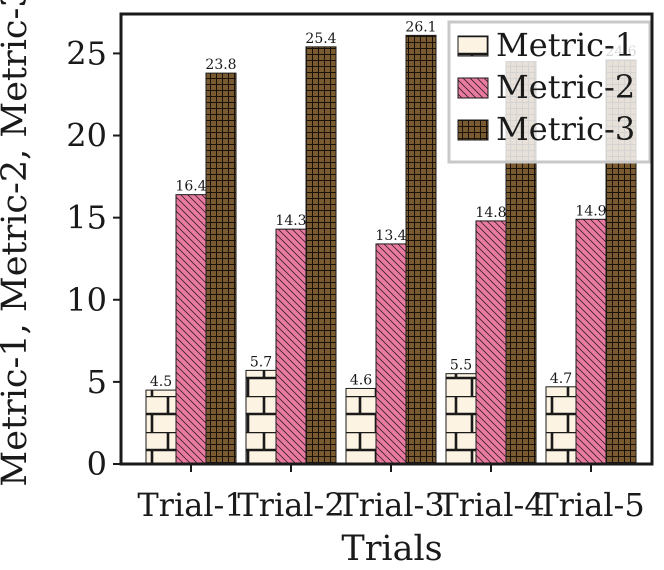  Describe the element at coordinates (290, 505) in the screenshot. I see `x-tick-label: Trial-2` at that location.